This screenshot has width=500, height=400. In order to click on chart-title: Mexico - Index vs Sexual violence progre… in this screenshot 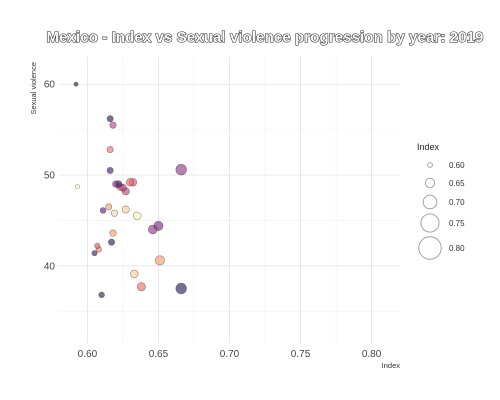, I will do `click(265, 37)`.